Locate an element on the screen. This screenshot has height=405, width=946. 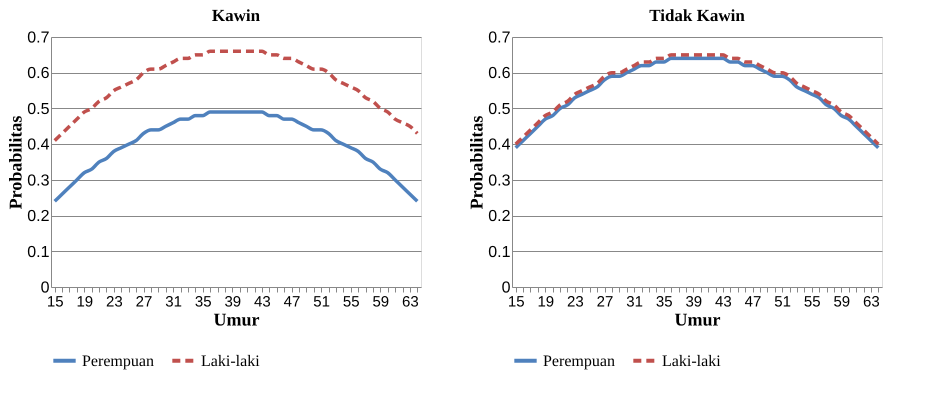
chart-title: Tidak Kawin is located at coordinates (697, 15).